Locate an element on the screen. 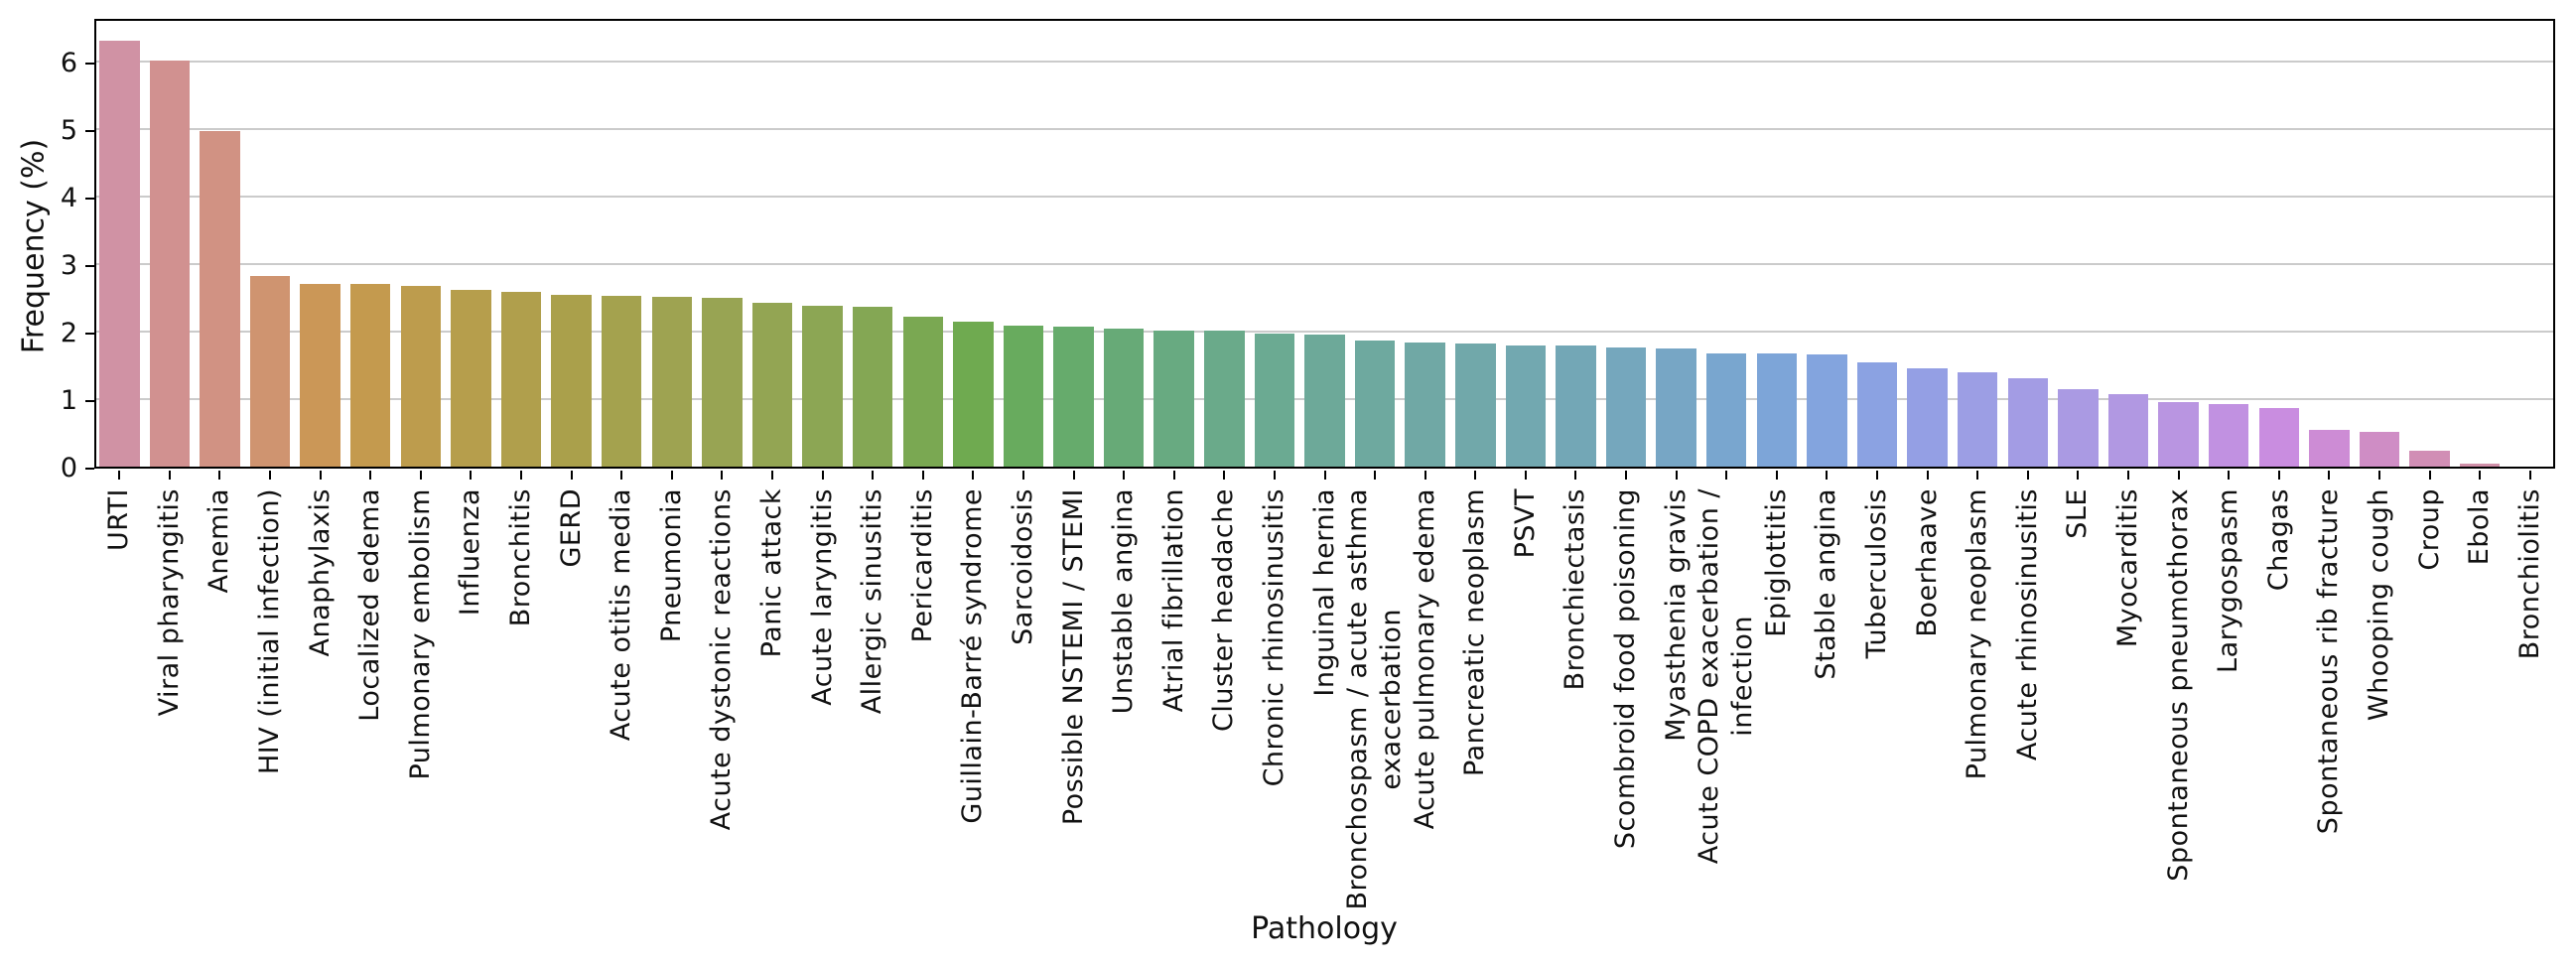 This screenshot has width=2576, height=966. gridline is located at coordinates (1324, 62).